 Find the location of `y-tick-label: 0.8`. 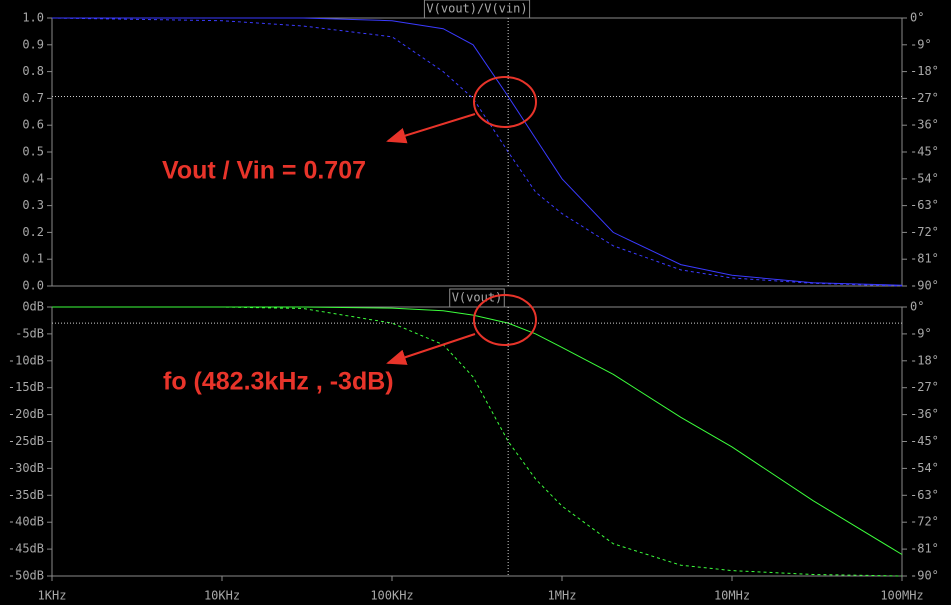

y-tick-label: 0.8 is located at coordinates (33, 71).